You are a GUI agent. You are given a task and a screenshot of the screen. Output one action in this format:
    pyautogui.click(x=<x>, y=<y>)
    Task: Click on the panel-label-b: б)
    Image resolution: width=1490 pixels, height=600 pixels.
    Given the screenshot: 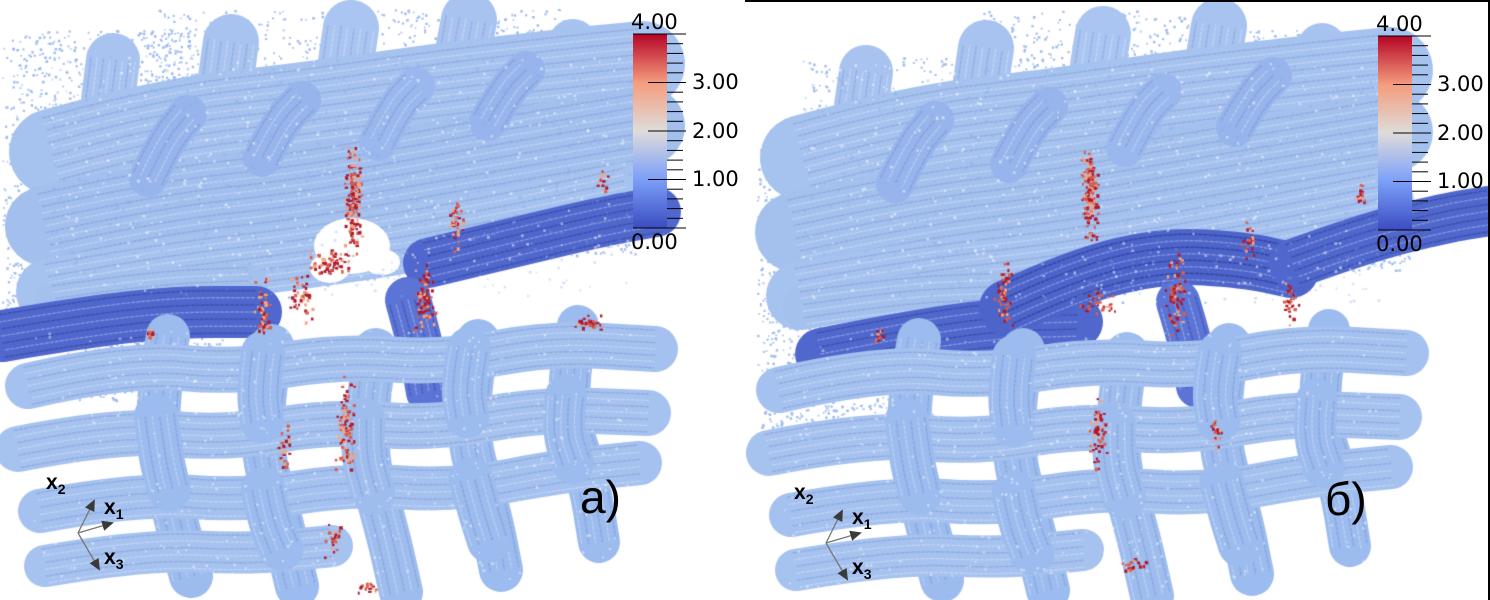 What is the action you would take?
    pyautogui.click(x=1346, y=499)
    